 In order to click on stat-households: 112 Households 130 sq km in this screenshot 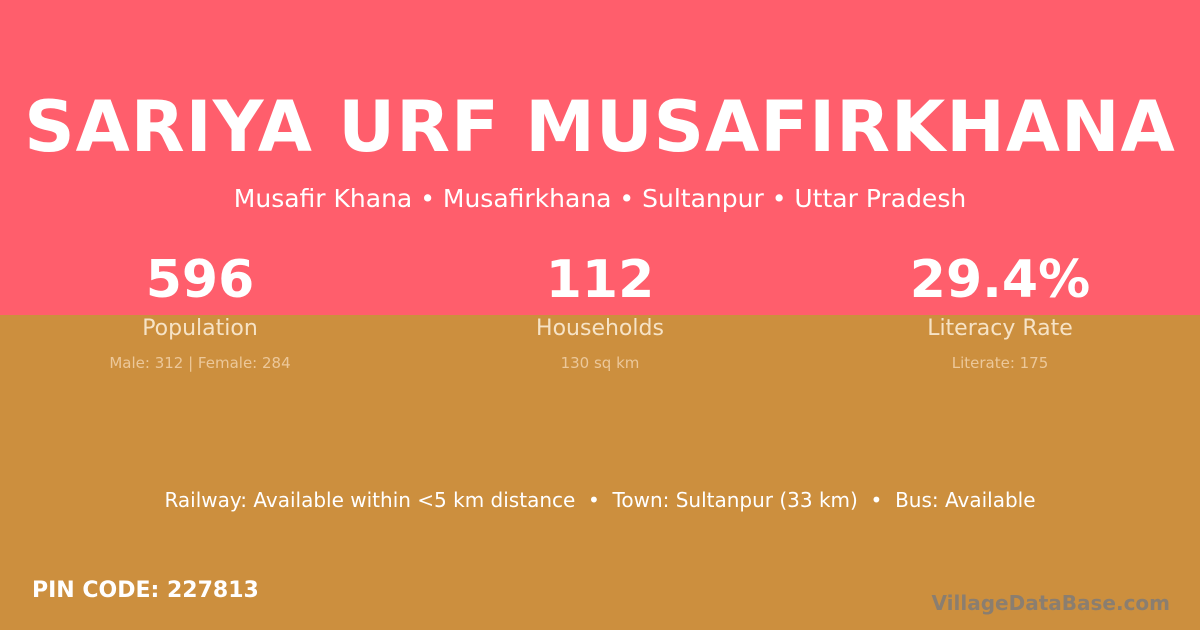, I will do `click(600, 312)`.